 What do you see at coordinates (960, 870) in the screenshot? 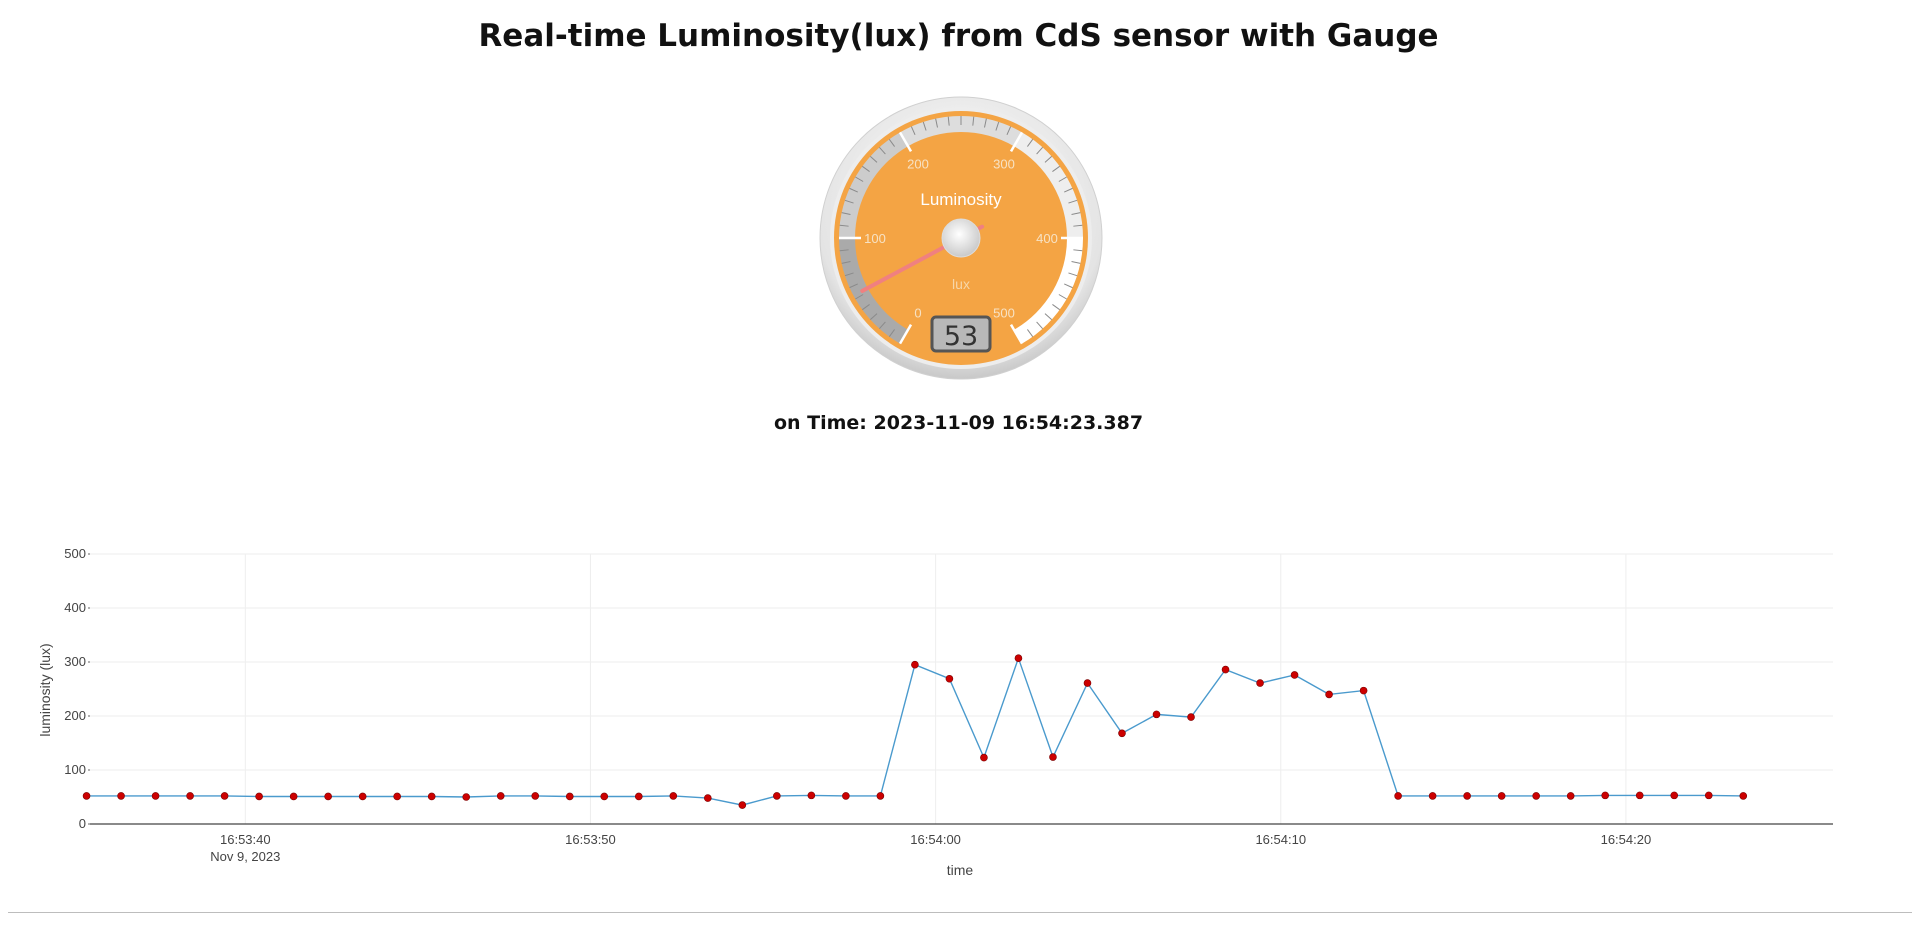
I see `x-axis-title: time` at bounding box center [960, 870].